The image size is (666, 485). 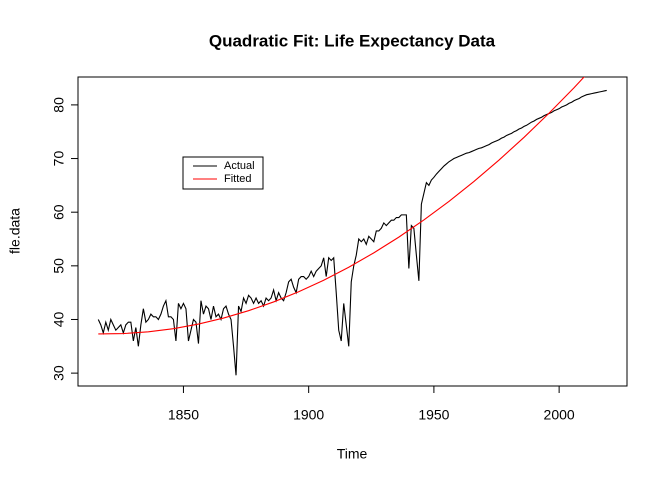 I want to click on legend-label: Actual, so click(x=239, y=166).